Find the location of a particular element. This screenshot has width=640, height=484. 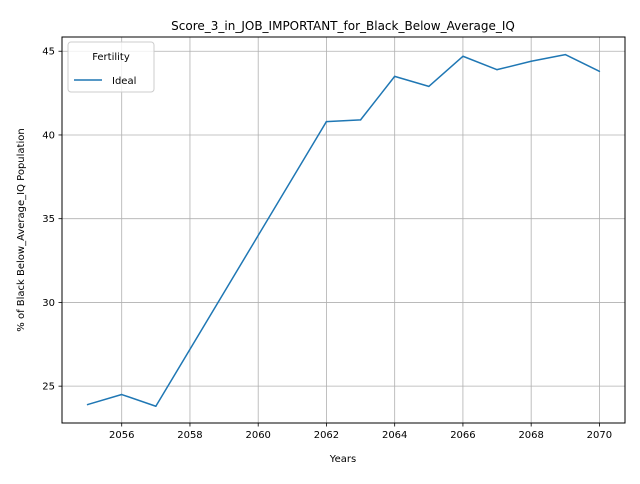

legend-box is located at coordinates (111, 67).